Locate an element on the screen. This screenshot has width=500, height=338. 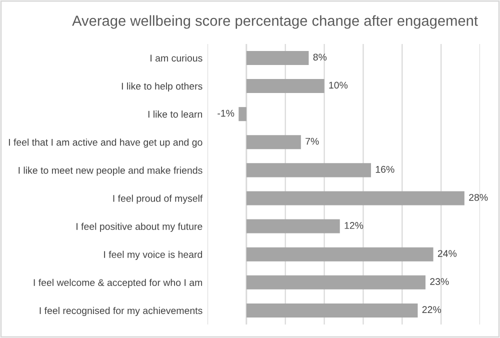
data-label: 24% is located at coordinates (447, 253).